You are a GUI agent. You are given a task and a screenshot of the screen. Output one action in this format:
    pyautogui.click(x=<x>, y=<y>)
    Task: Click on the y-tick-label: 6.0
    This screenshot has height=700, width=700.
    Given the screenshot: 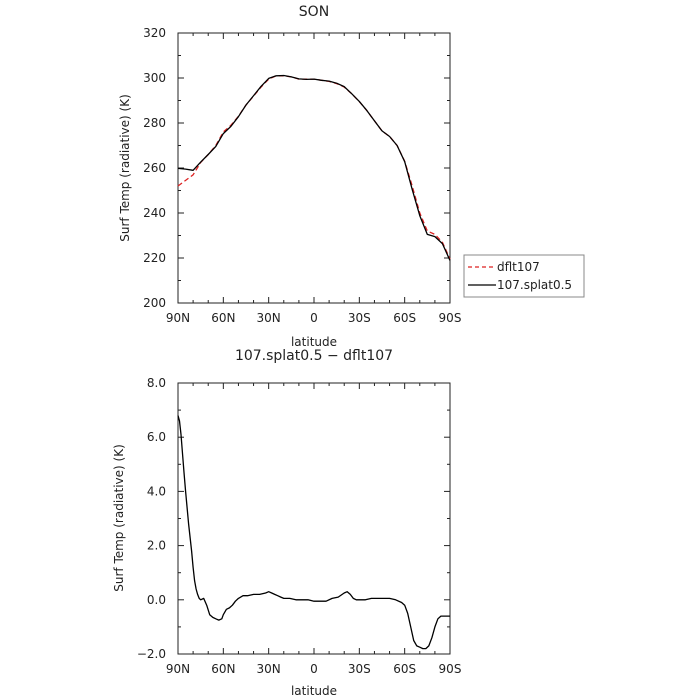 What is the action you would take?
    pyautogui.click(x=156, y=437)
    